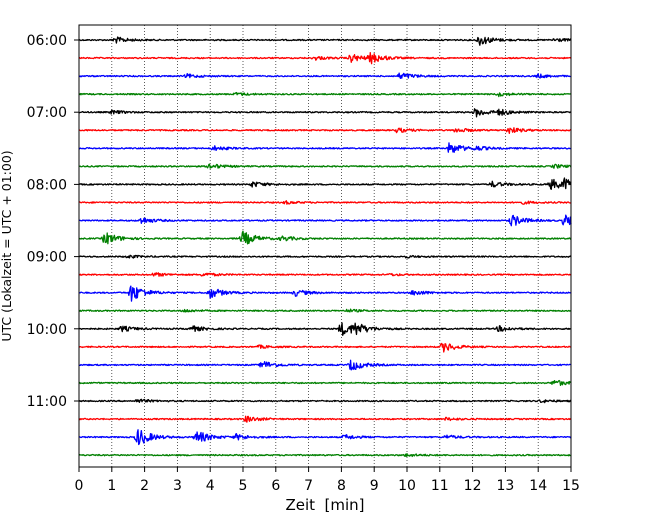 The image size is (650, 520). I want to click on y-tick-label-3: 09:00, so click(47, 258).